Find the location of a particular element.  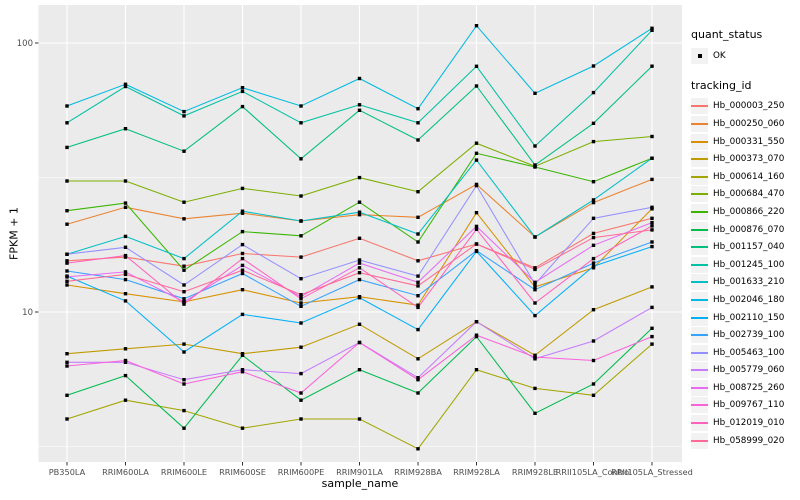

legend-item: Hb_008725_260 is located at coordinates (745, 388).